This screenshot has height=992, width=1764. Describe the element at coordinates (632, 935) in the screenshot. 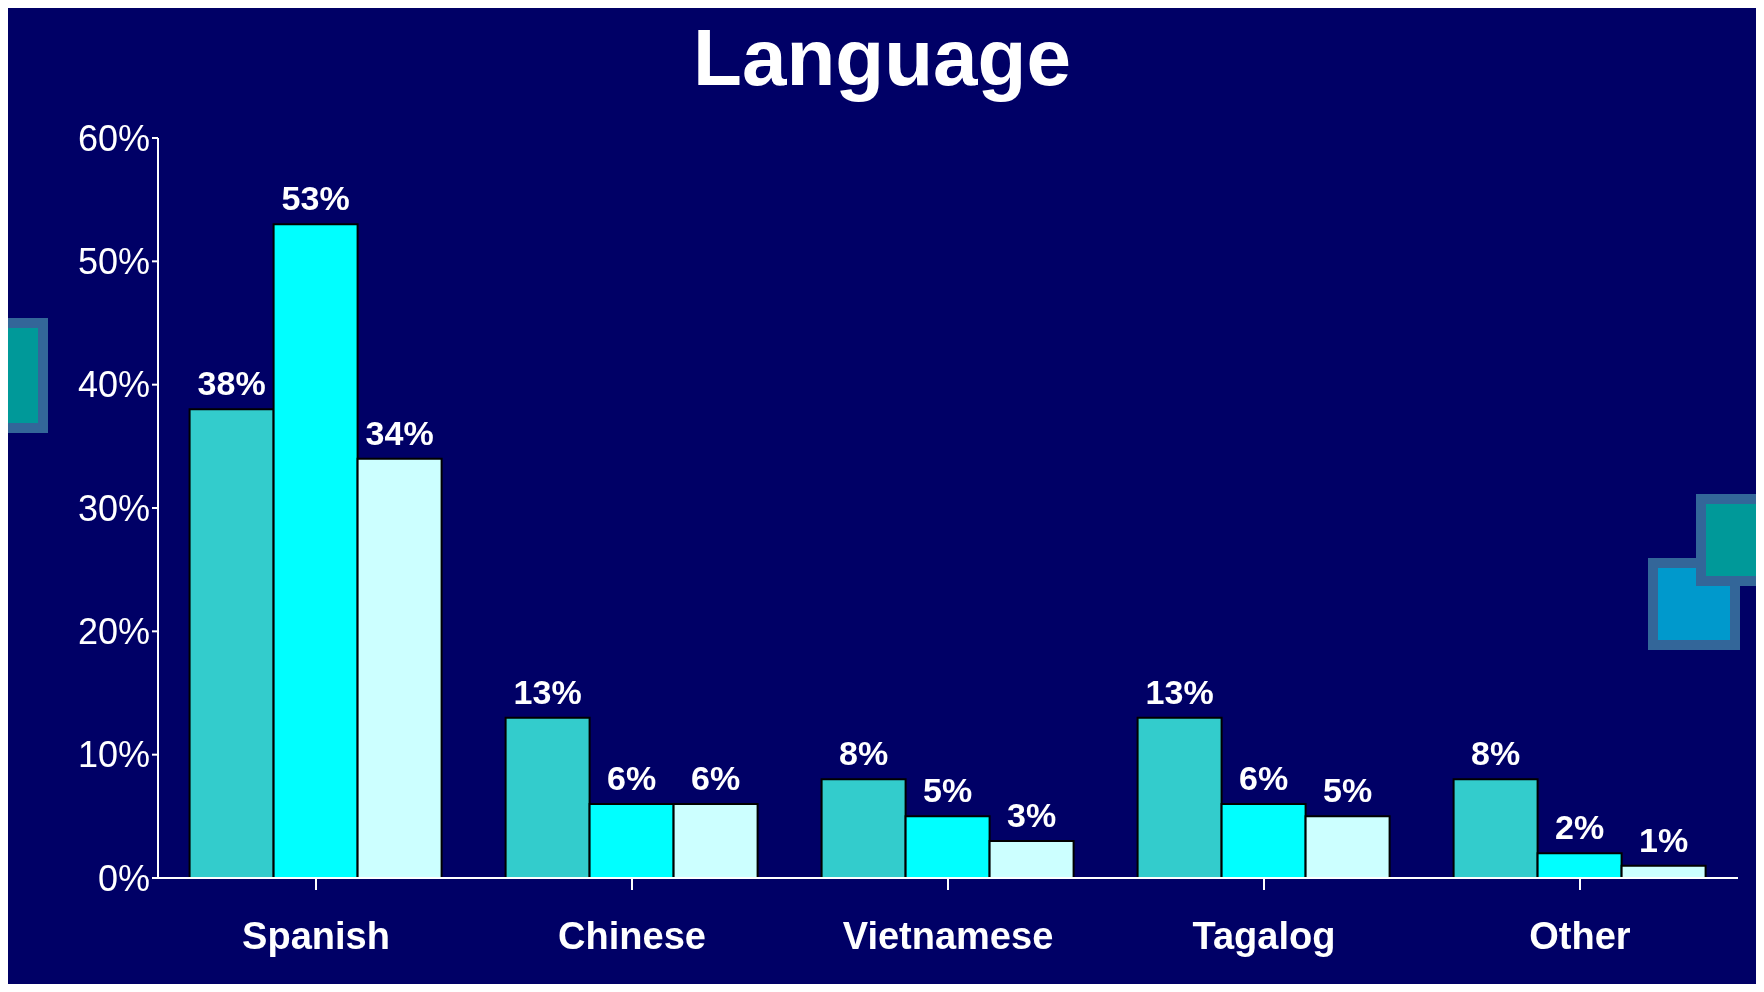

I see `x-tick-label: Chinese` at that location.